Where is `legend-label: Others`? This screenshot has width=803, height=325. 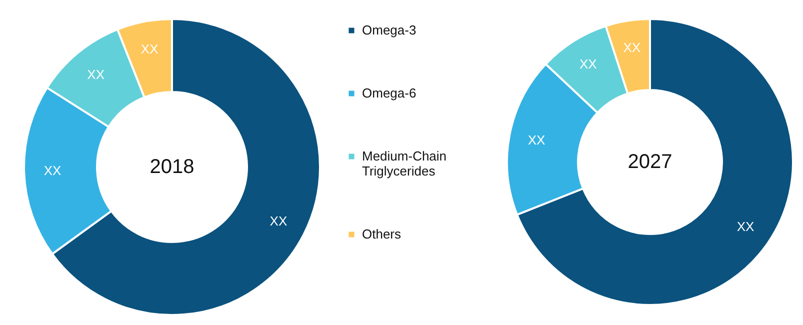
legend-label: Others is located at coordinates (382, 234).